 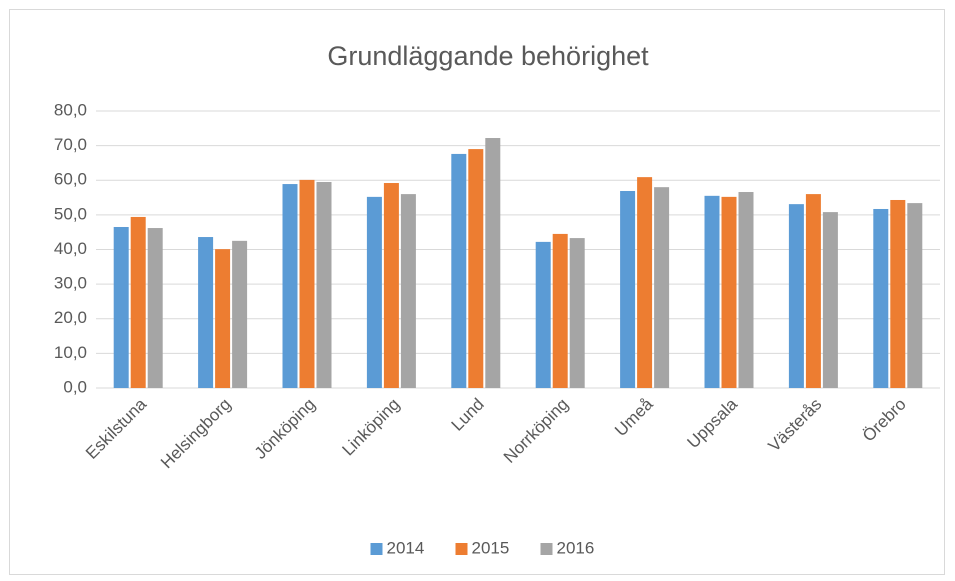 I want to click on legend-label: 2014, so click(x=406, y=547).